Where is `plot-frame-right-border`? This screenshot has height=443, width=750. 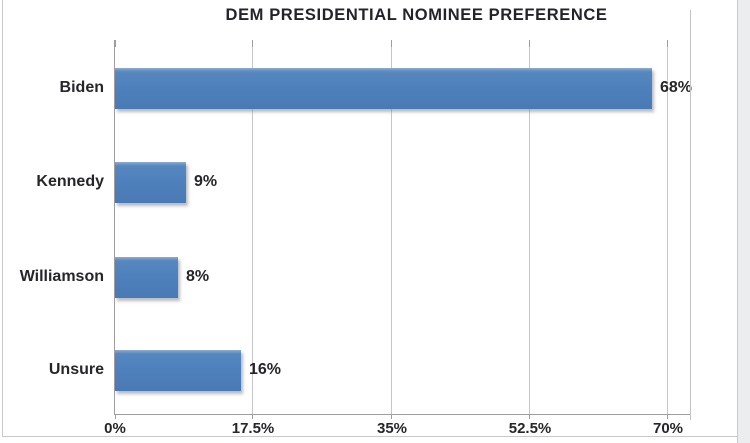 plot-frame-right-border is located at coordinates (690, 215).